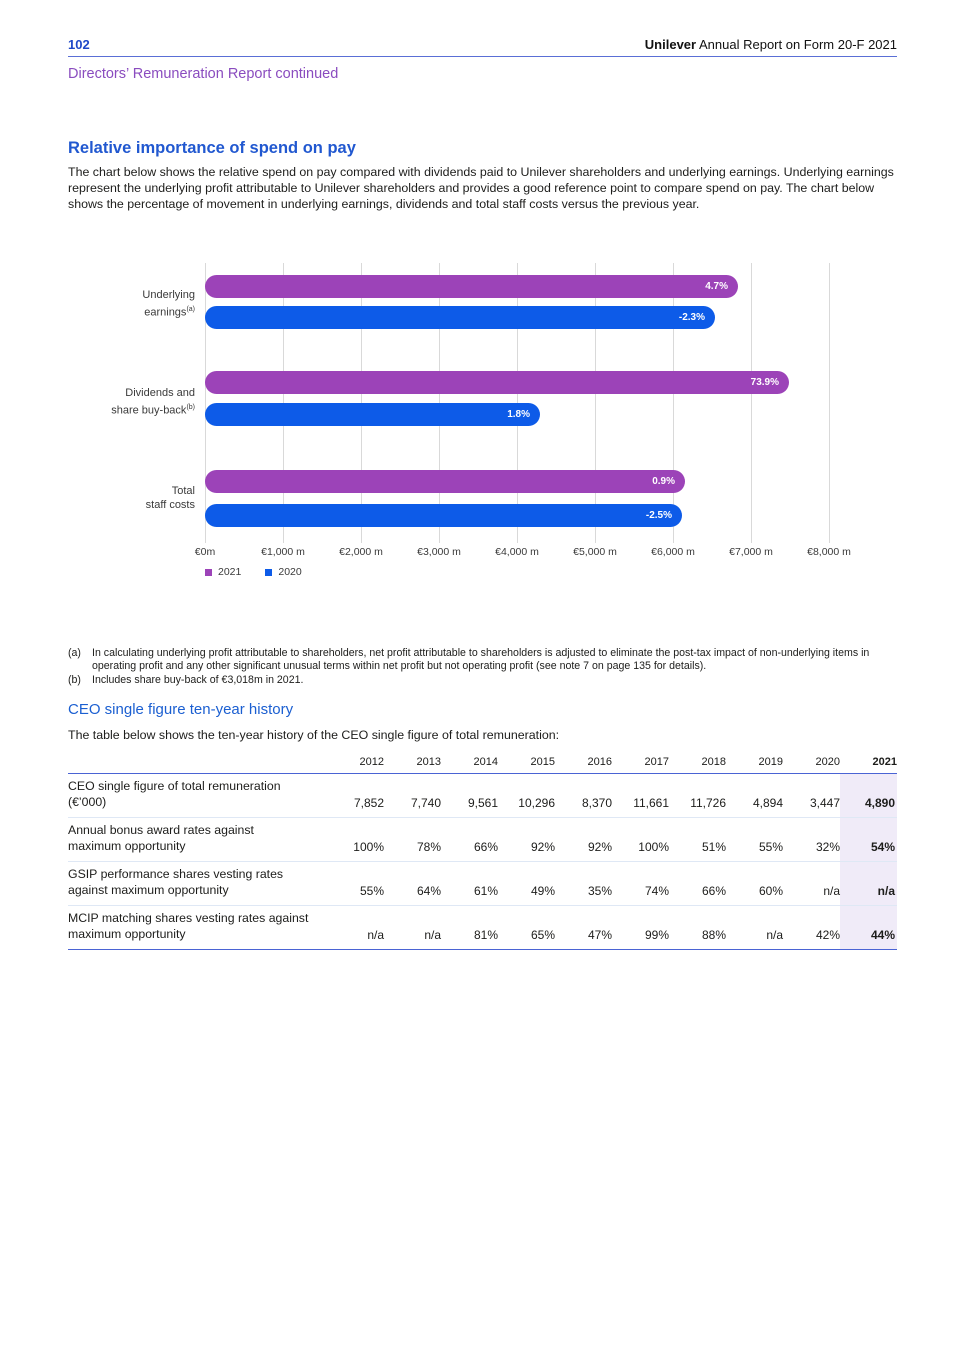  I want to click on legend-swatch-2021, so click(208, 572).